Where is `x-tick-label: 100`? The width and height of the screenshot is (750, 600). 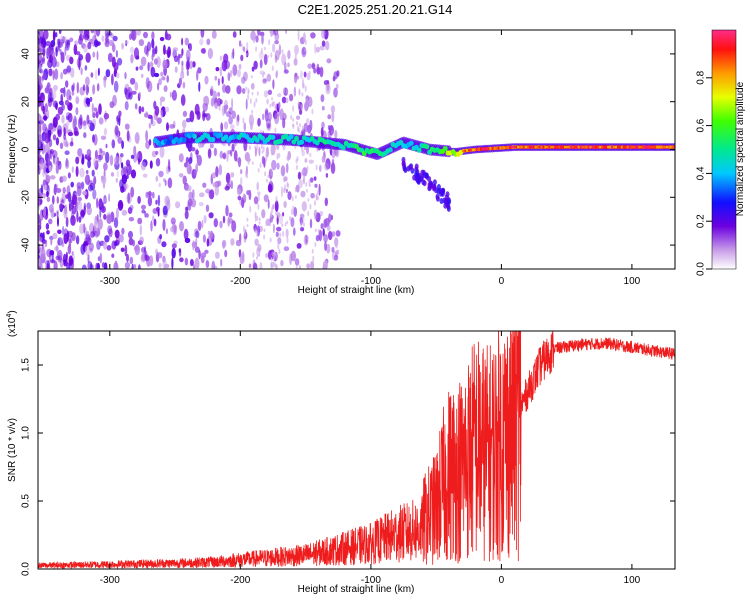 x-tick-label: 100 is located at coordinates (632, 580).